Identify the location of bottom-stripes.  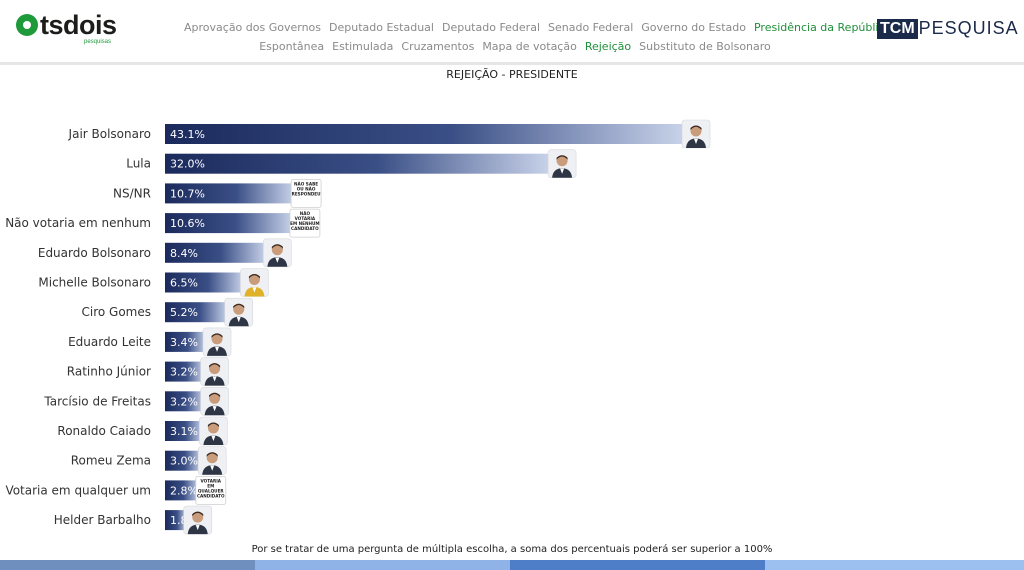
(512, 565).